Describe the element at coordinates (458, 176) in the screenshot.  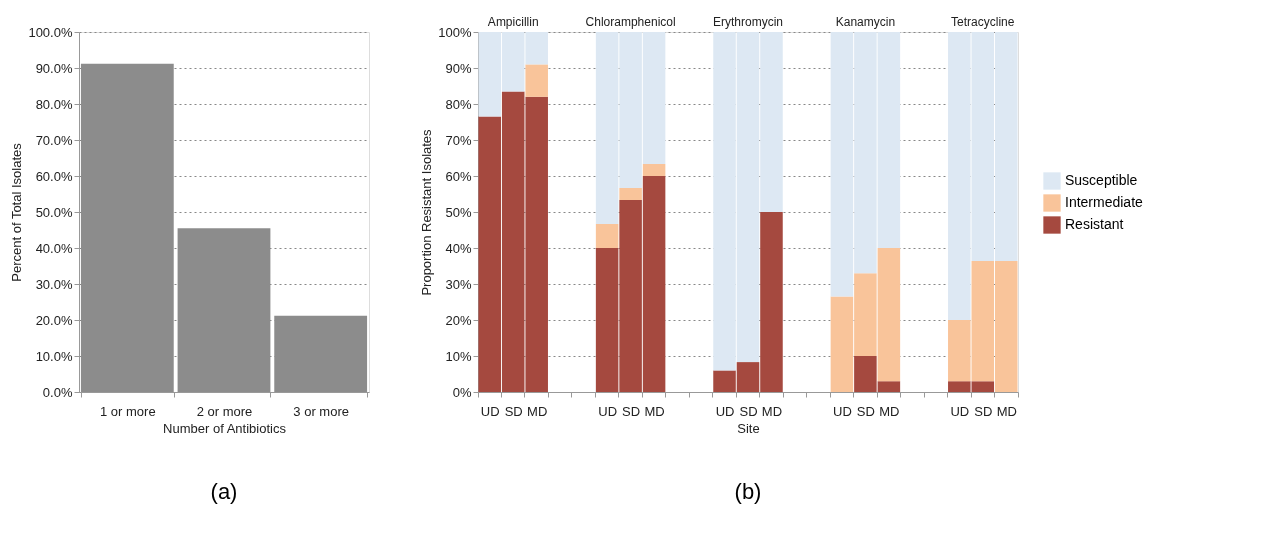
I see `y-tick-label: 60%` at that location.